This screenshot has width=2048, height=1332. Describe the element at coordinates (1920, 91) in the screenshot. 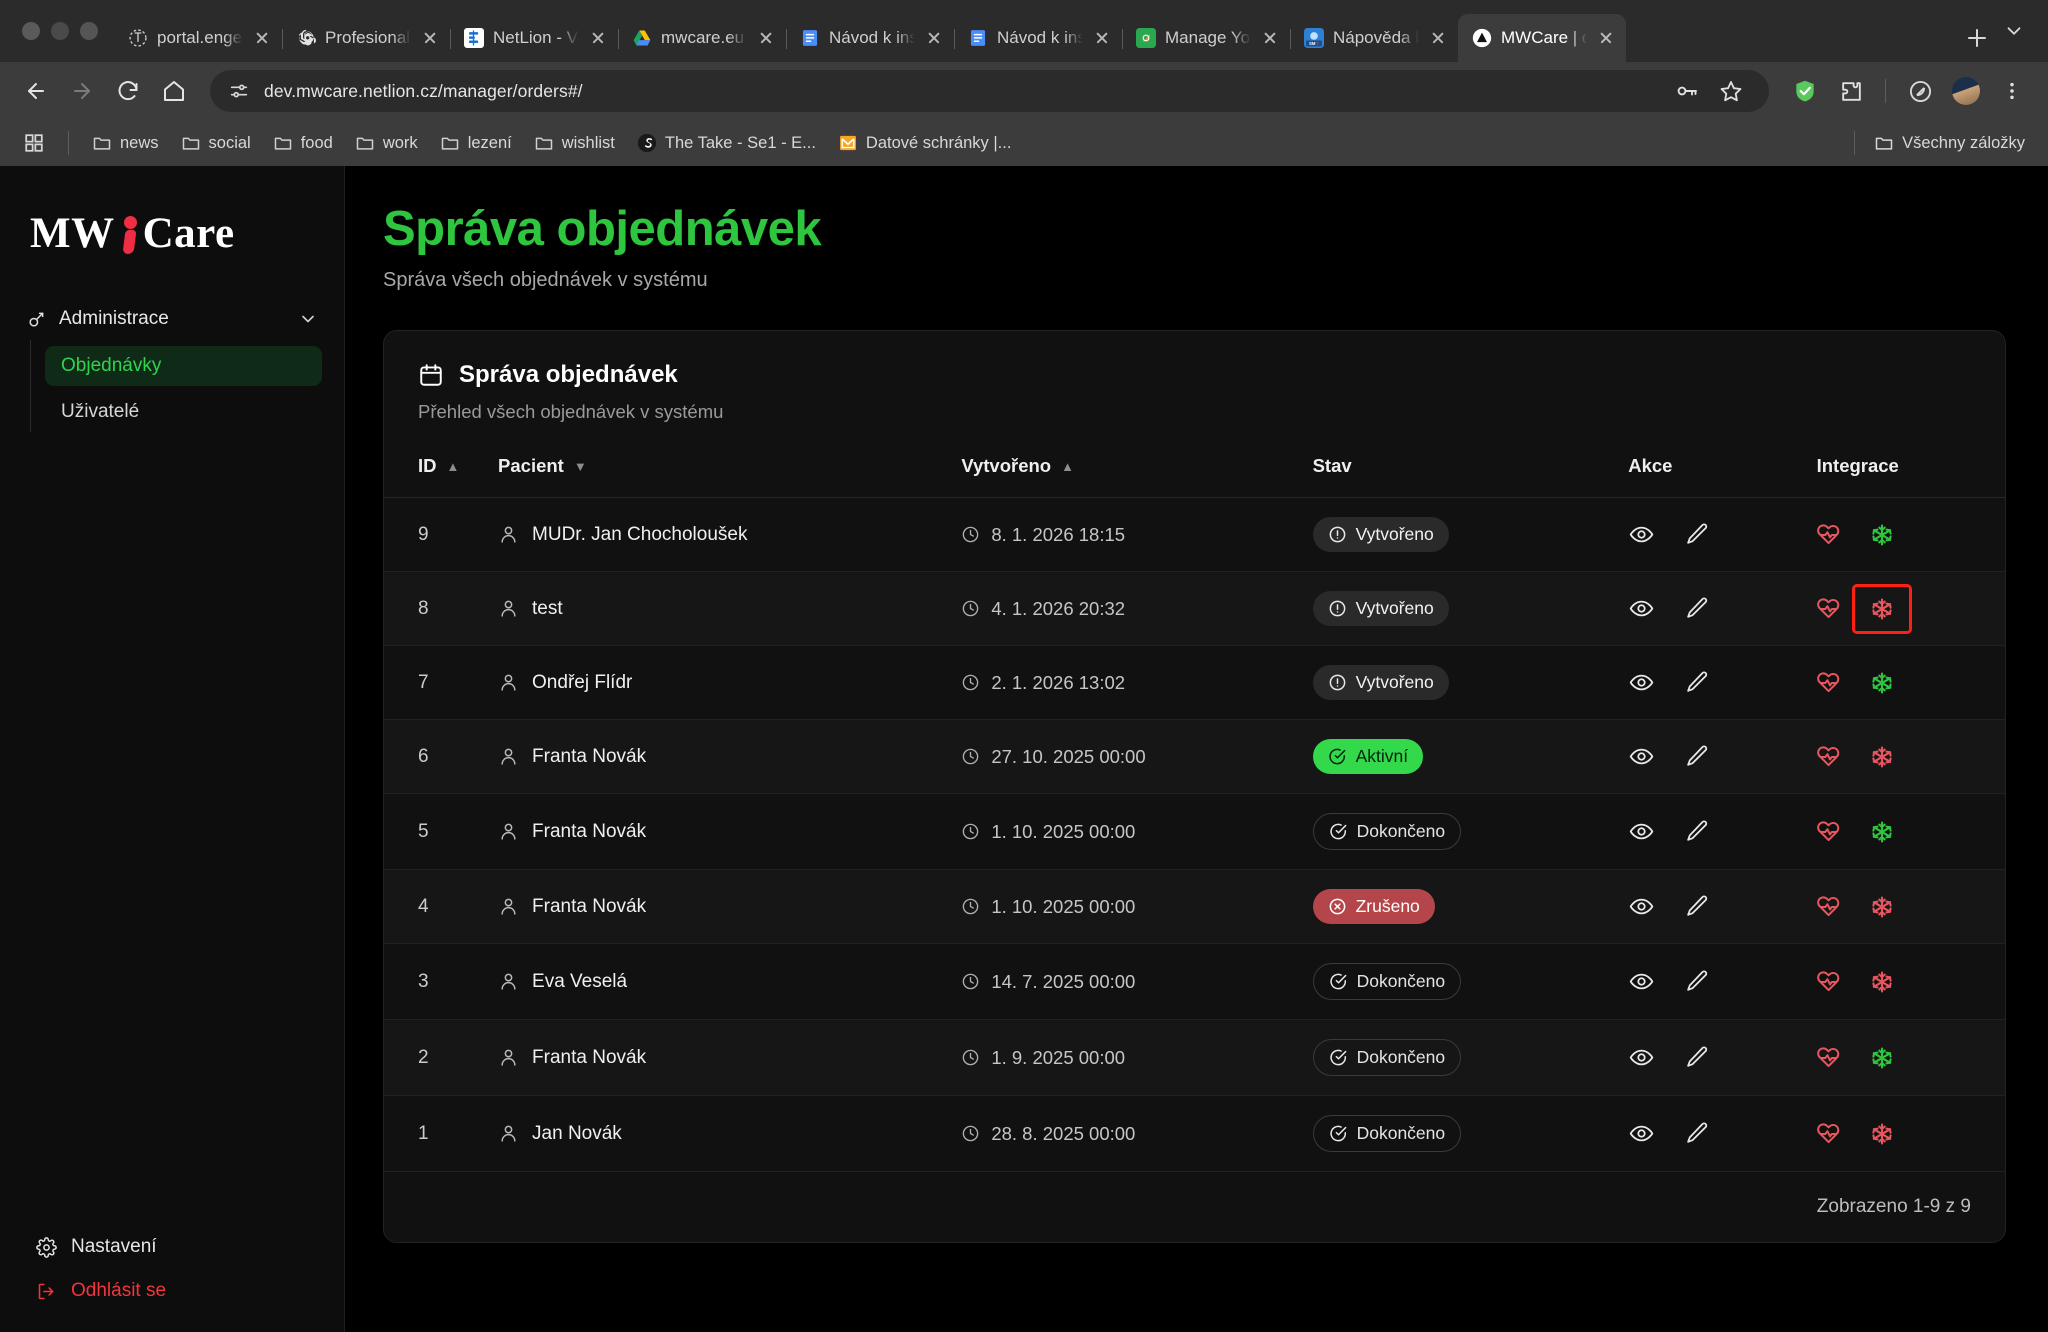

I see `eco-leaf-icon` at that location.